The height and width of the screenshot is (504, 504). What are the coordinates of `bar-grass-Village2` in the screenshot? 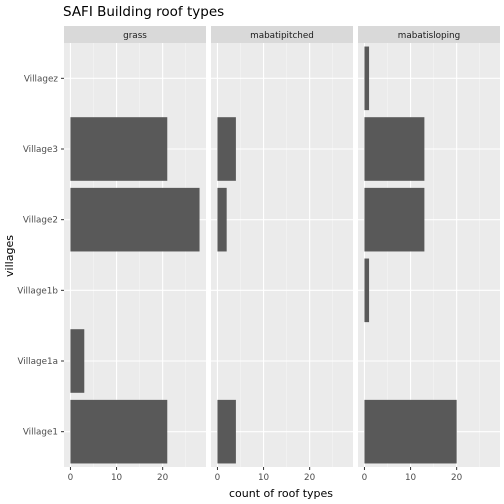 It's located at (135, 219).